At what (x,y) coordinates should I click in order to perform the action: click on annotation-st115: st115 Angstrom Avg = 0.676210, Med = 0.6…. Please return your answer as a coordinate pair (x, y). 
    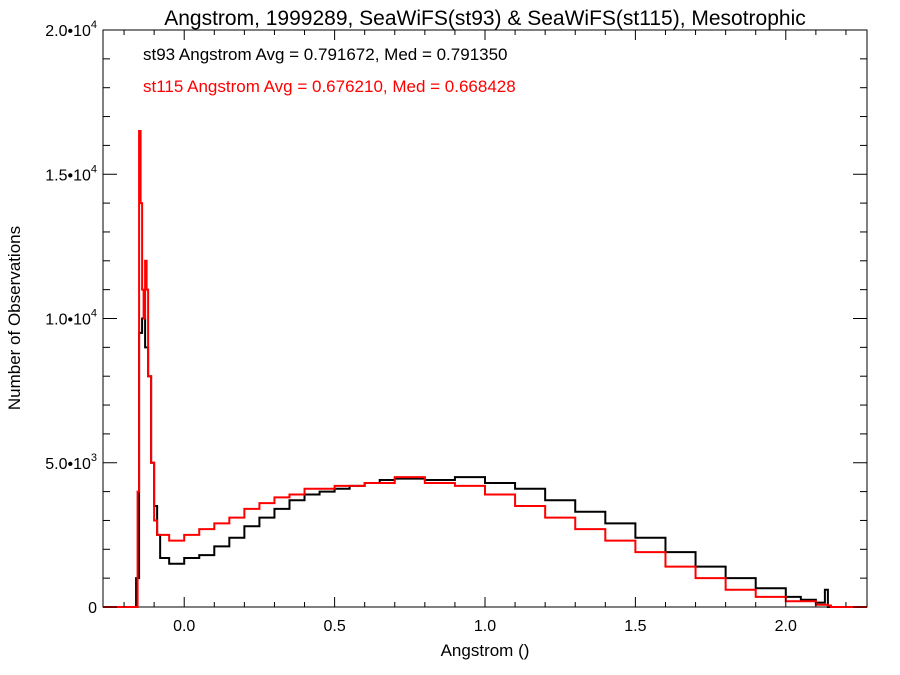
    Looking at the image, I should click on (329, 86).